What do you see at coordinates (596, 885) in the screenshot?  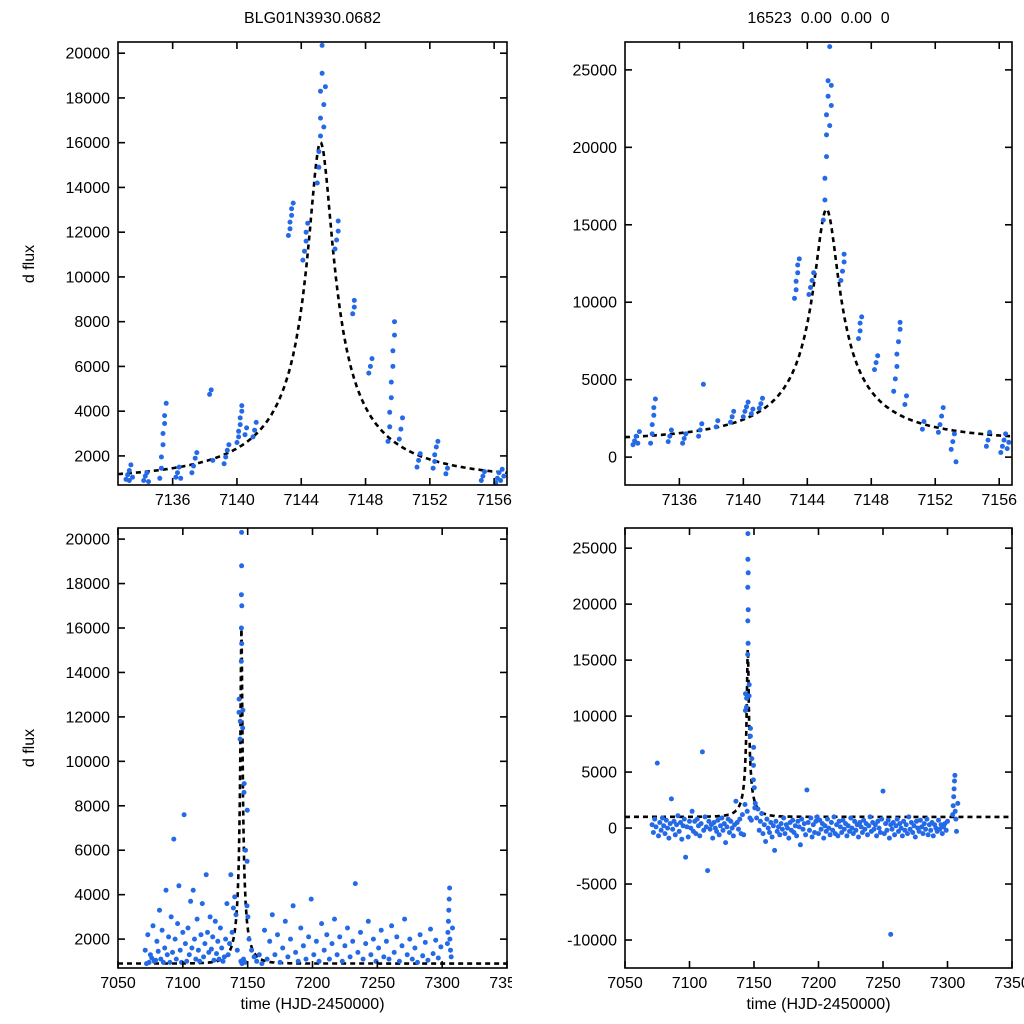 I see `y-tick-label: -5000` at bounding box center [596, 885].